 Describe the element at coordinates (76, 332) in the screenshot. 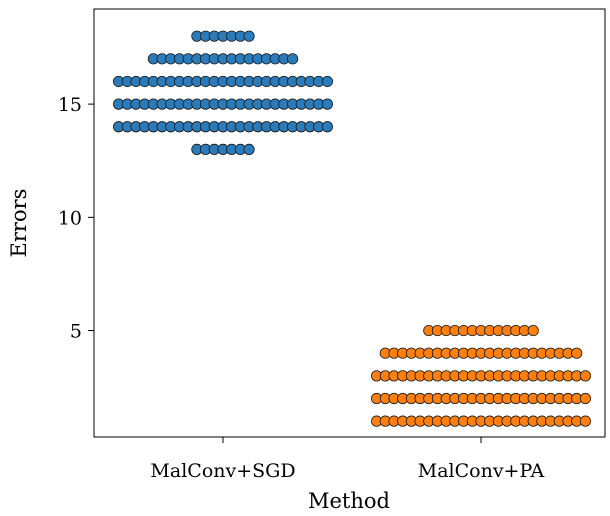

I see `y-tick-label: 5` at that location.